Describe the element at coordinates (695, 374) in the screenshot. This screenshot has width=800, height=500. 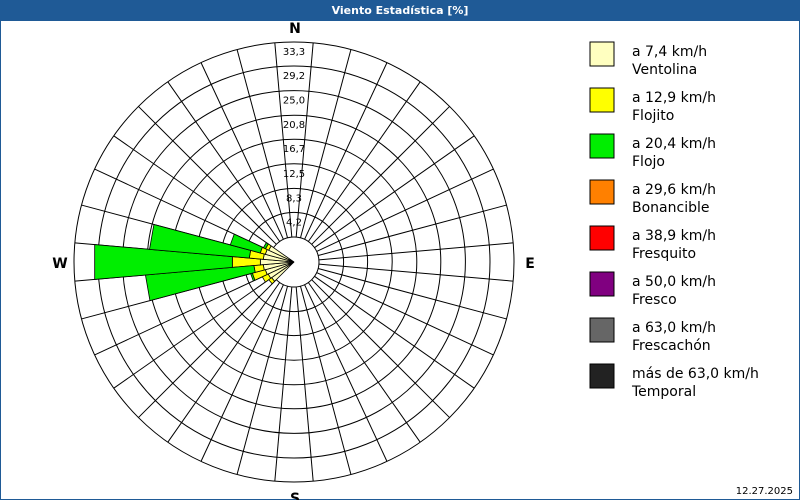
I see `legend-label: más de 63,0 km/h` at that location.